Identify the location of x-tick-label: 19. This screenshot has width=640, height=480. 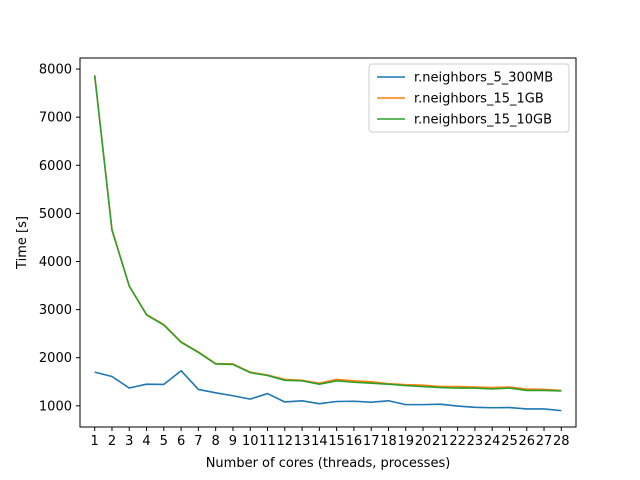
(405, 441).